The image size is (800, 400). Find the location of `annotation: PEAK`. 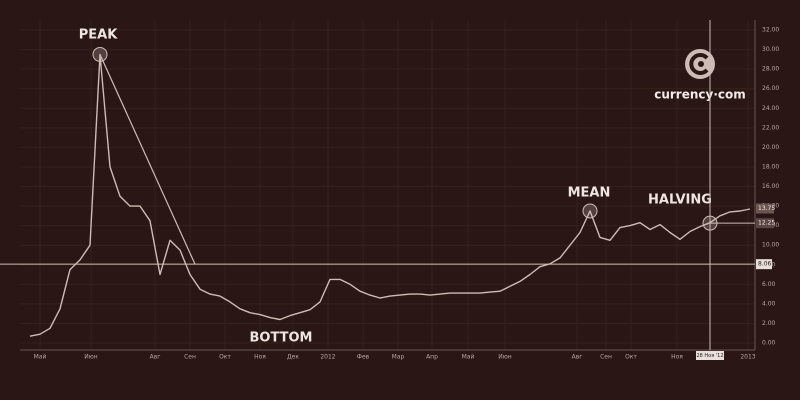

annotation: PEAK is located at coordinates (98, 35).